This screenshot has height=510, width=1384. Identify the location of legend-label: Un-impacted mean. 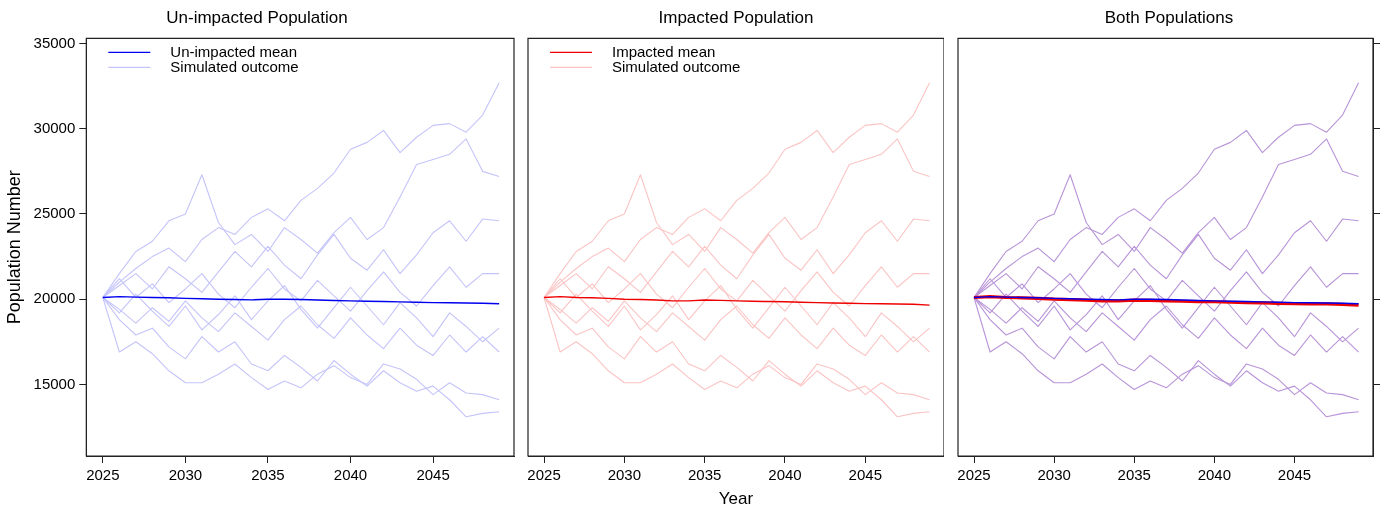
(234, 51).